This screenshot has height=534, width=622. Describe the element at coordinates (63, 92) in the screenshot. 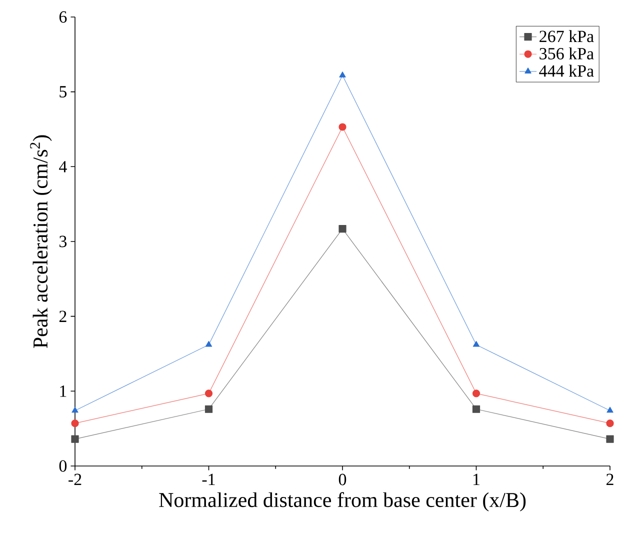

I see `y-tick-label: 5` at that location.